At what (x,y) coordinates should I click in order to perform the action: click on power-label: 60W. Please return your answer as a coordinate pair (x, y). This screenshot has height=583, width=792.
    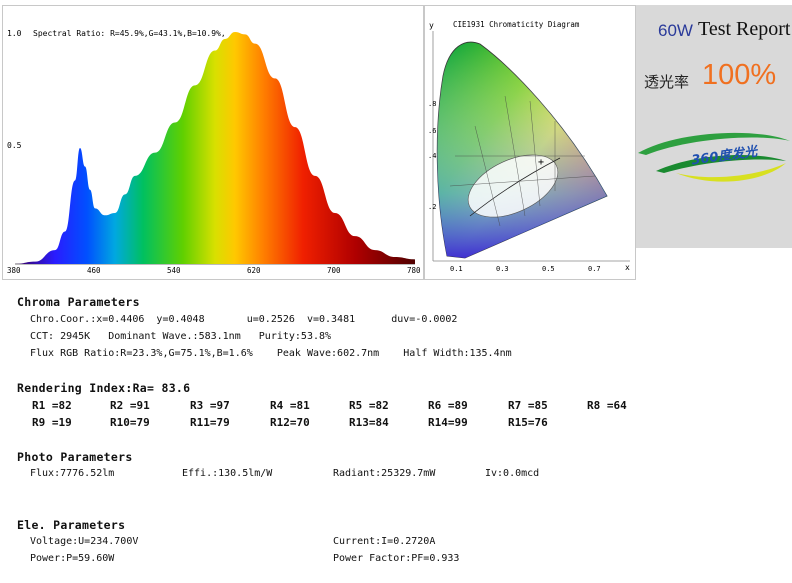
    Looking at the image, I should click on (675, 30).